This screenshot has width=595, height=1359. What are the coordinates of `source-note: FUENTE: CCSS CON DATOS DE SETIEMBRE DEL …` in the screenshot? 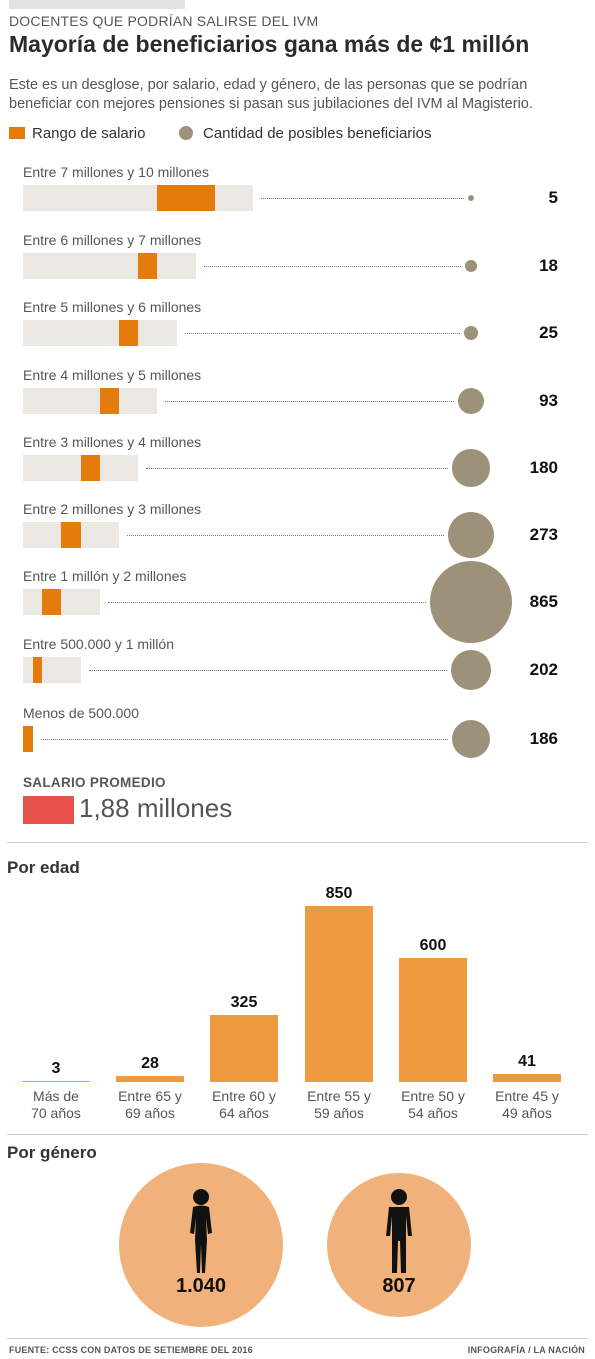 It's located at (131, 1350).